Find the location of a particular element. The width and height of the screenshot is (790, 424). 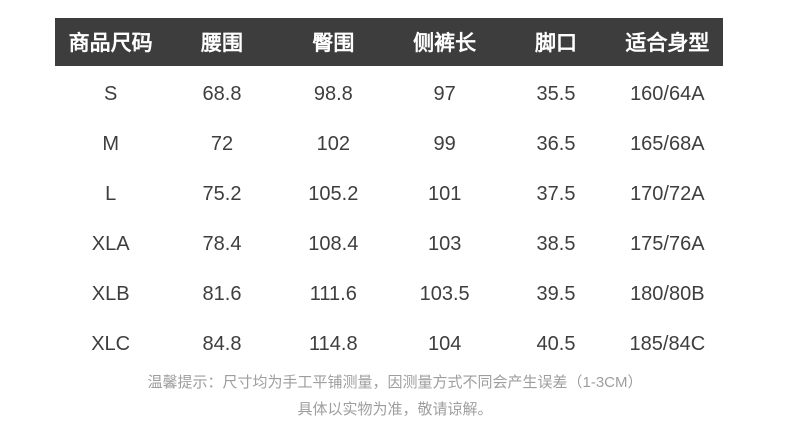

measurement-value: 72 is located at coordinates (222, 143).